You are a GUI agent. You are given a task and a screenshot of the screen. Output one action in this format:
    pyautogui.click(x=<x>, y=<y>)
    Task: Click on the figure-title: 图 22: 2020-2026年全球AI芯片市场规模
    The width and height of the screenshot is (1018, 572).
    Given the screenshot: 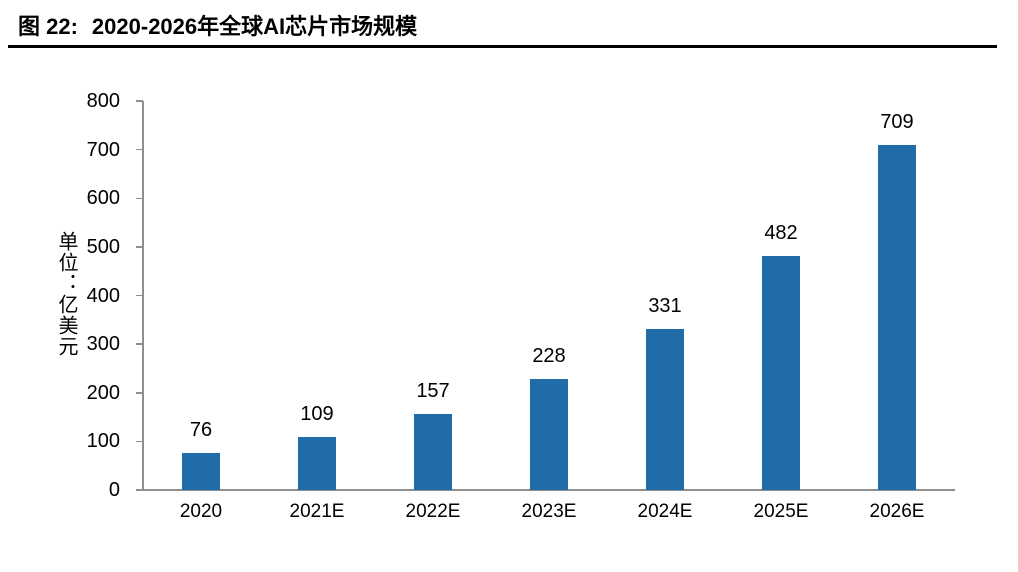 What is the action you would take?
    pyautogui.click(x=217, y=25)
    